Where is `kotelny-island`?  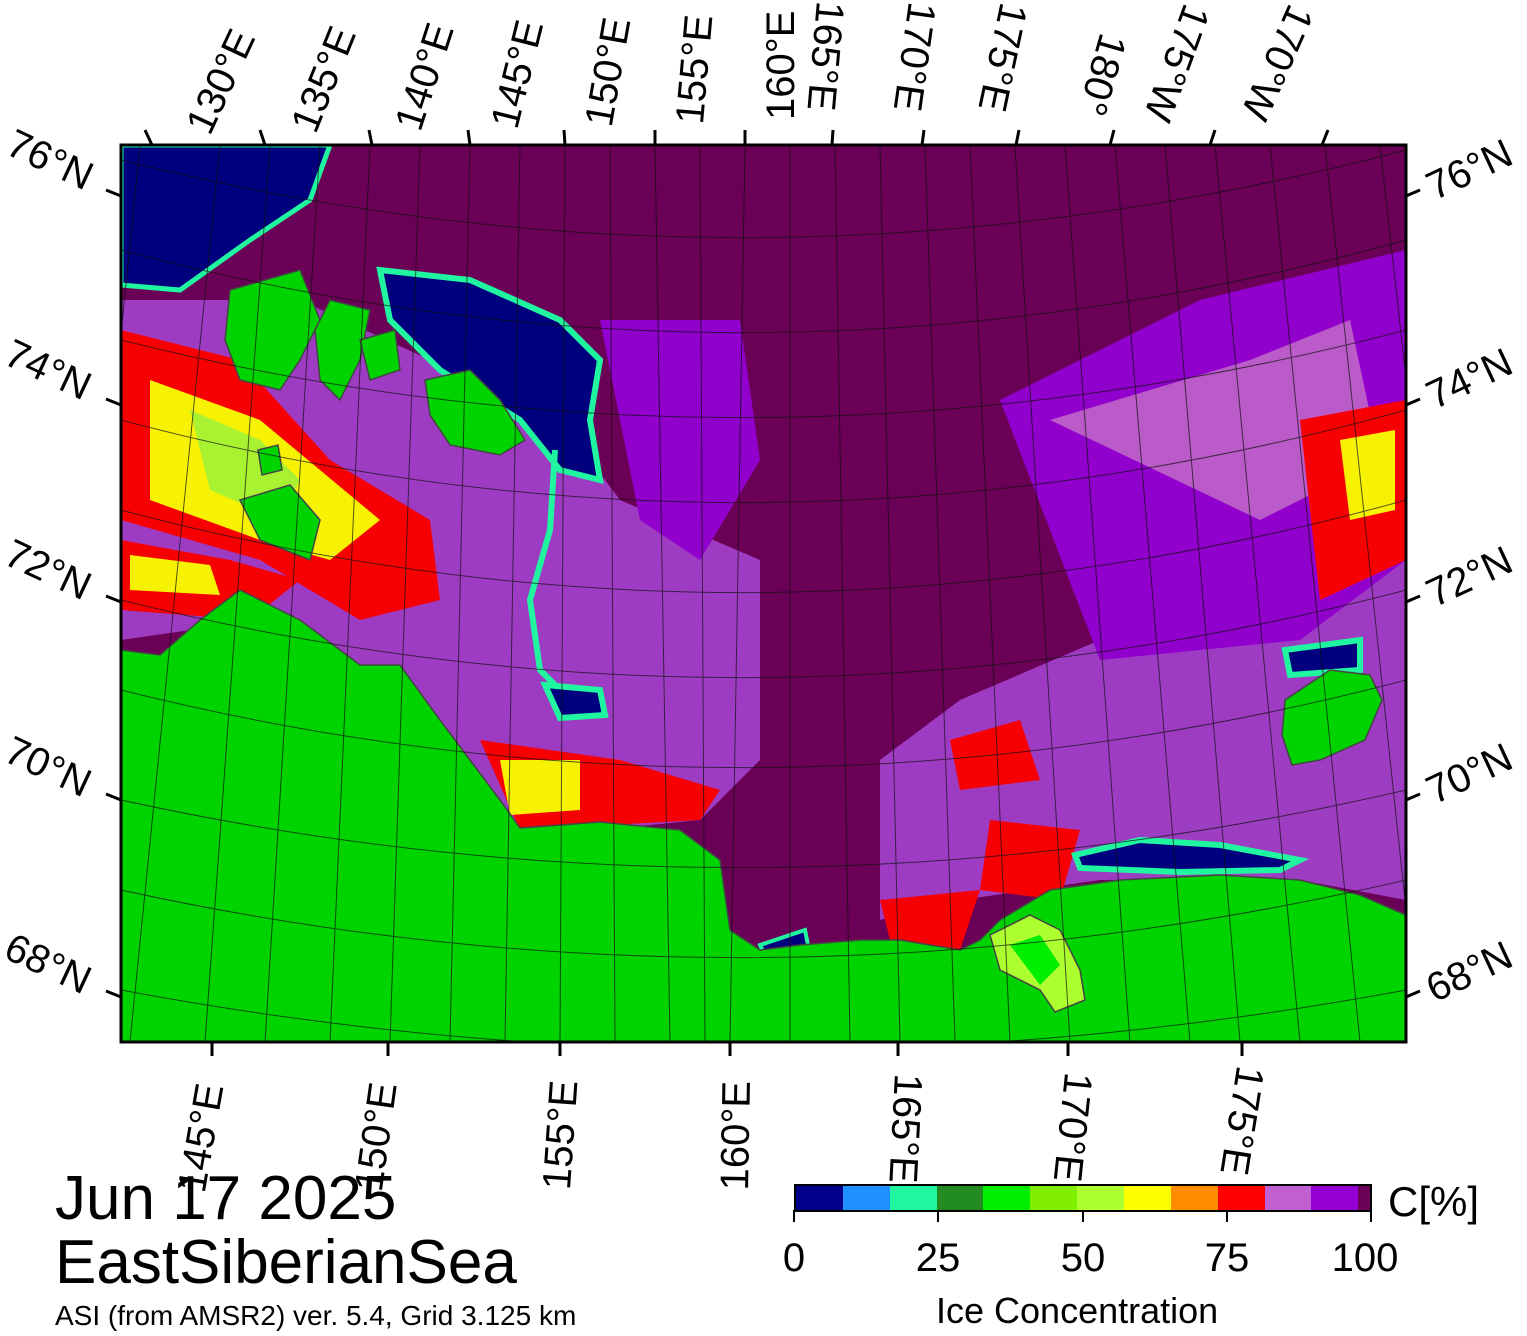
kotelny-island is located at coordinates (272, 330).